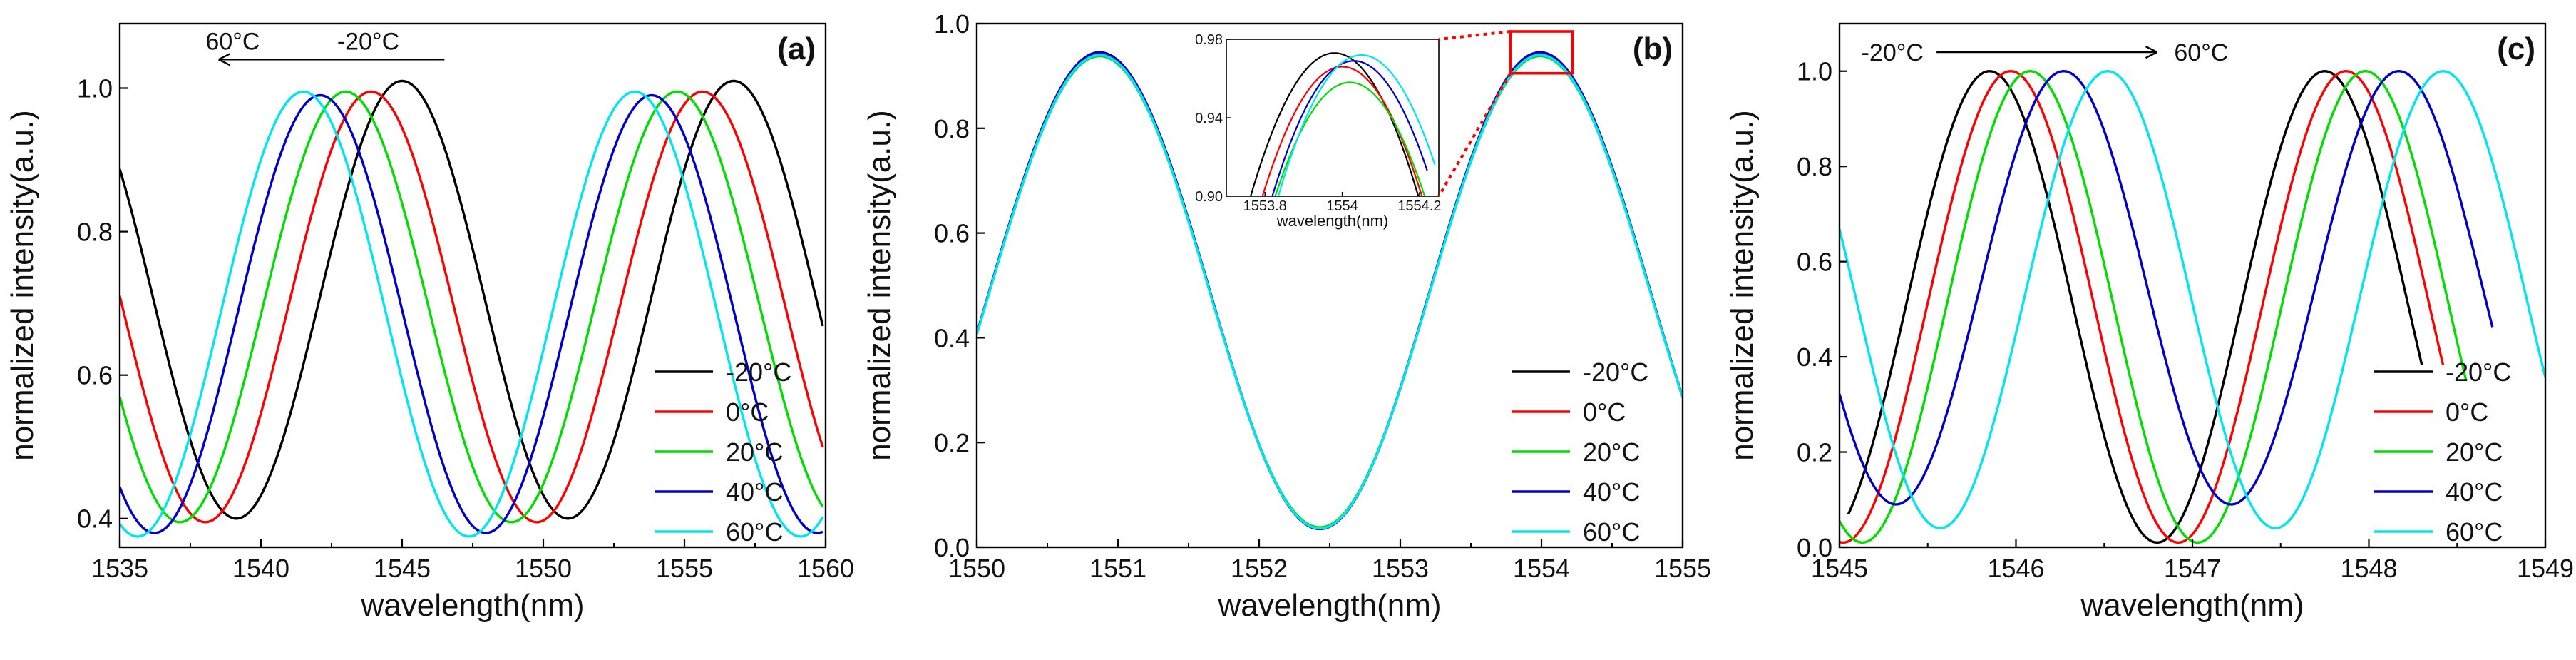 This screenshot has height=660, width=2576. Describe the element at coordinates (2015, 569) in the screenshot. I see `x-tick-label: 1546` at that location.